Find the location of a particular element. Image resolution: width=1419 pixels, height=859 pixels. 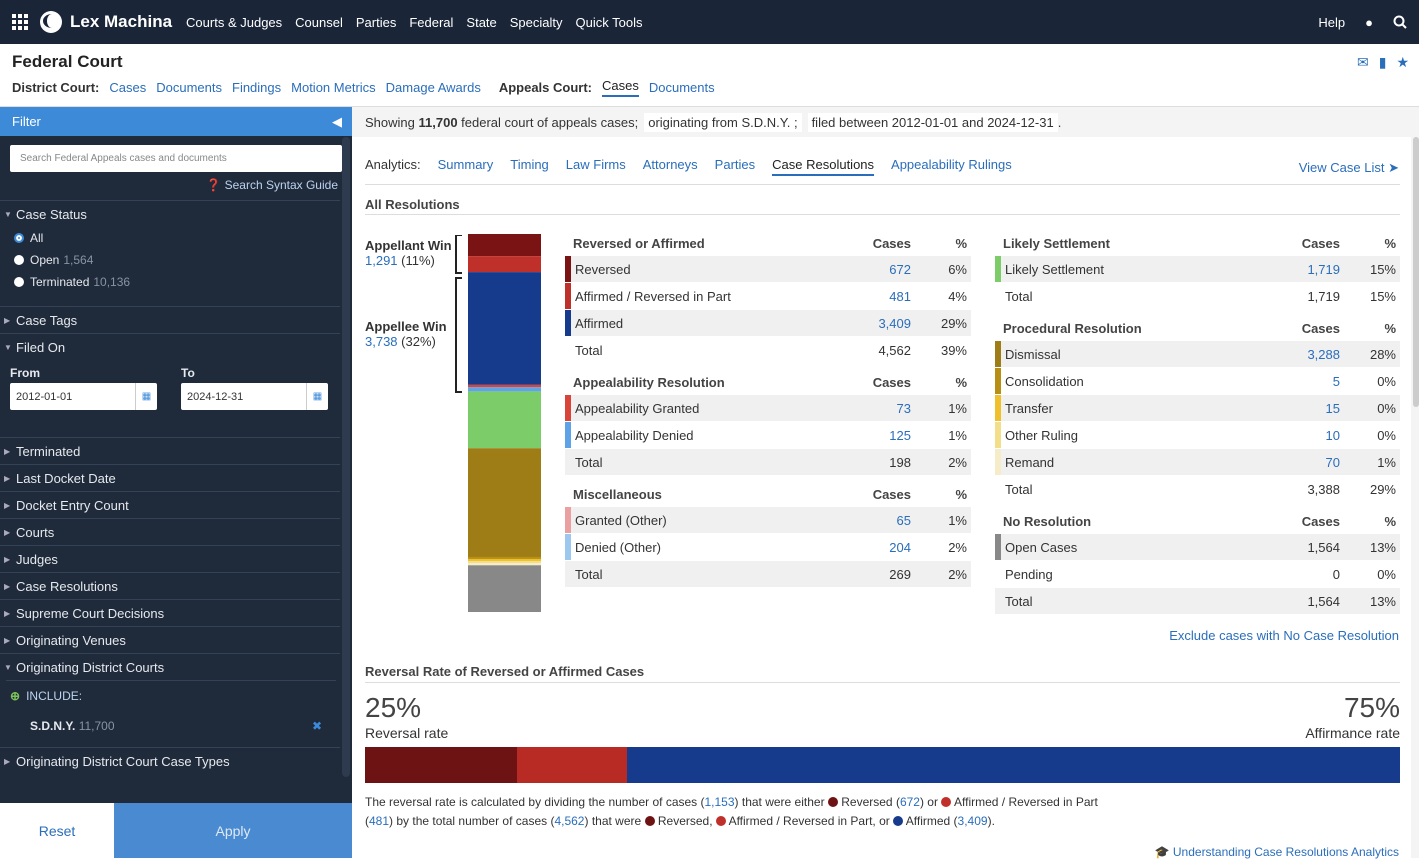

appellant-win-count-link: 1,291 is located at coordinates (381, 260).